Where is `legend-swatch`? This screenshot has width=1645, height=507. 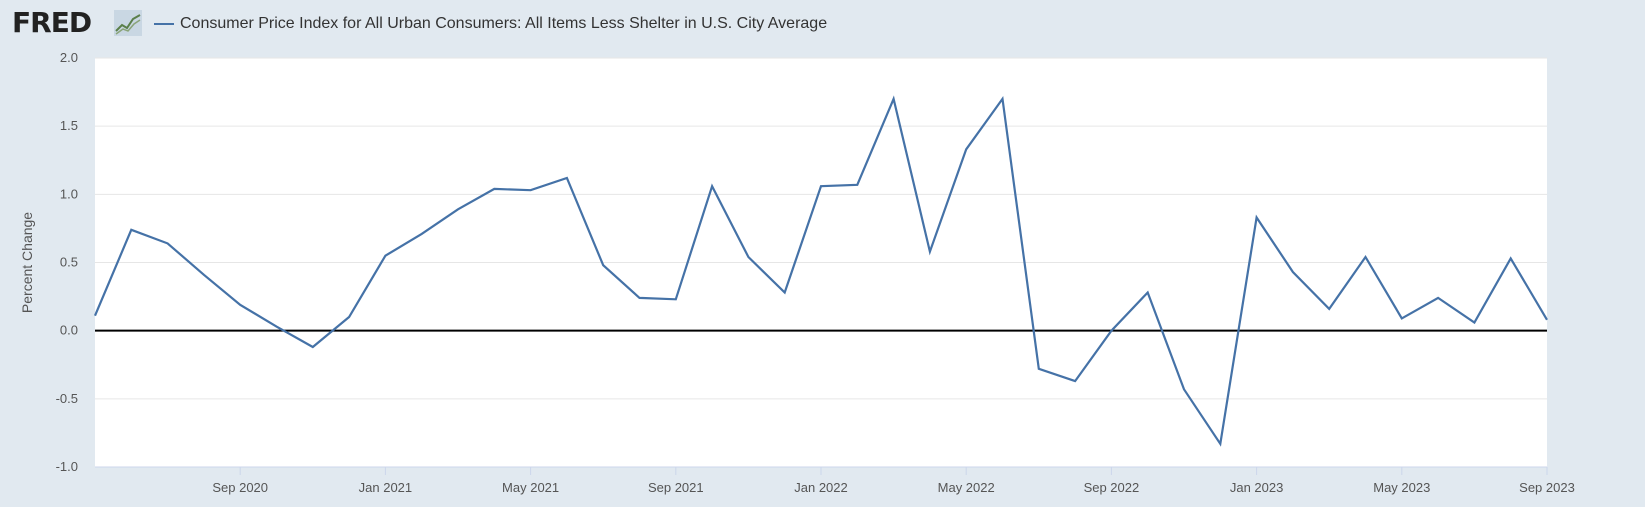
legend-swatch is located at coordinates (164, 24).